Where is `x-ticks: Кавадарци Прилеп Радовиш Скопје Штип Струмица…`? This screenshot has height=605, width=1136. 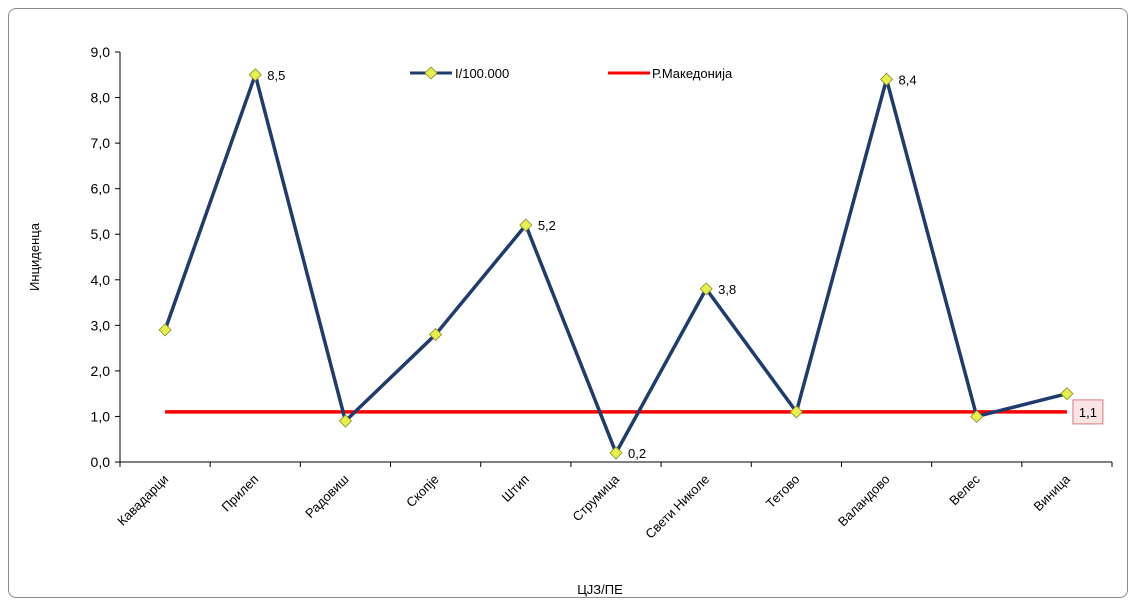
x-ticks: Кавадарци Прилеп Радовиш Скопје Штип Струмица… is located at coordinates (613, 502).